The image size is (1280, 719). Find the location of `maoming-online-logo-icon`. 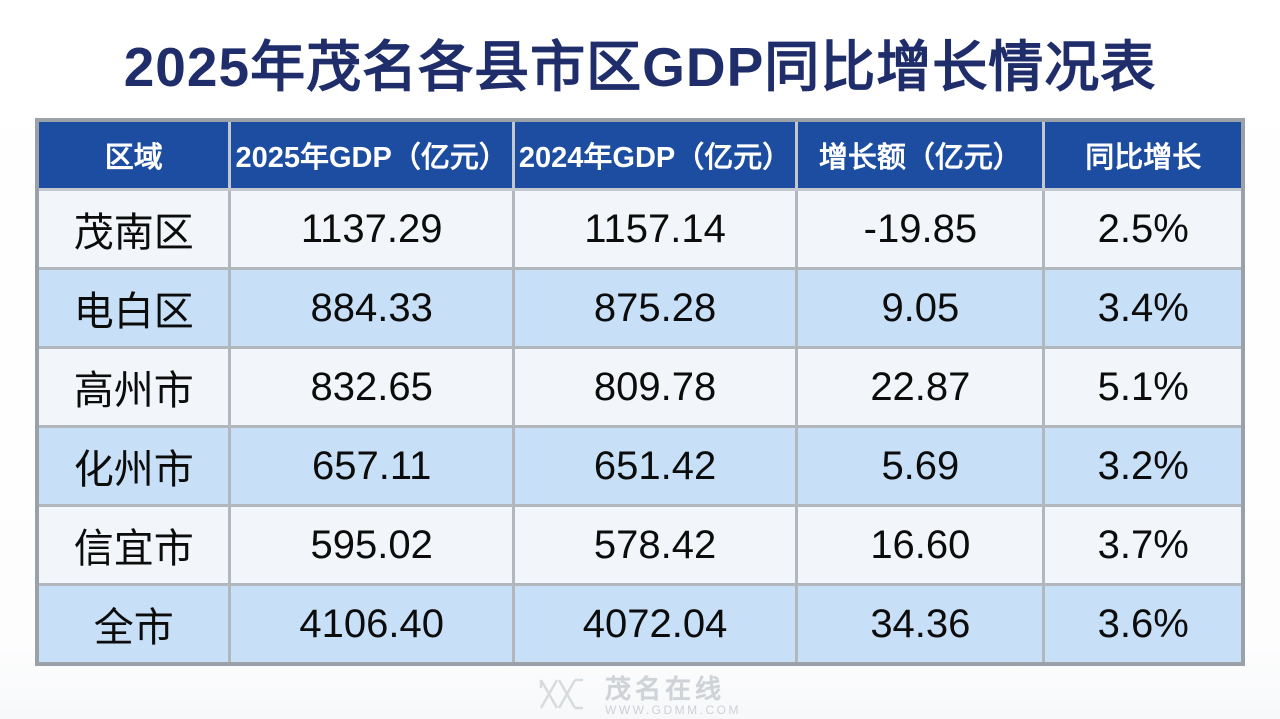

maoming-online-logo-icon is located at coordinates (567, 696).